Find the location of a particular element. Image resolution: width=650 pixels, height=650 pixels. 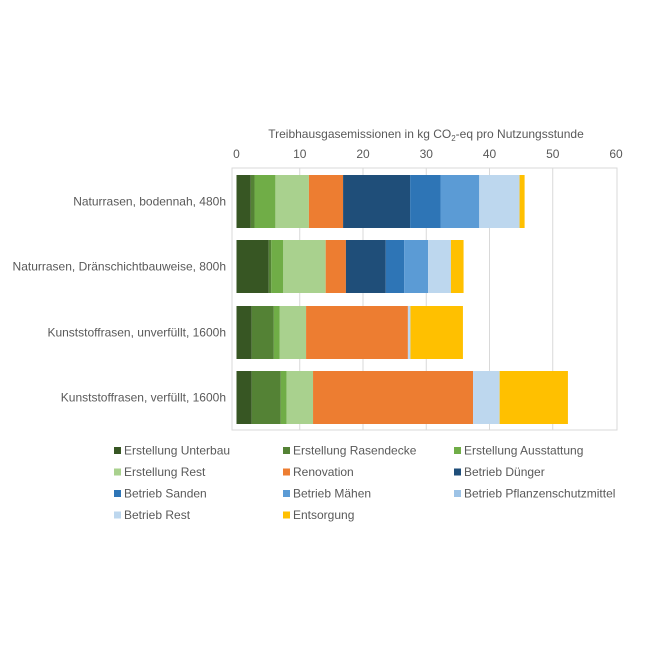

y-category-label: Kunststoffrasen, verfüllt, 1600h is located at coordinates (143, 398).